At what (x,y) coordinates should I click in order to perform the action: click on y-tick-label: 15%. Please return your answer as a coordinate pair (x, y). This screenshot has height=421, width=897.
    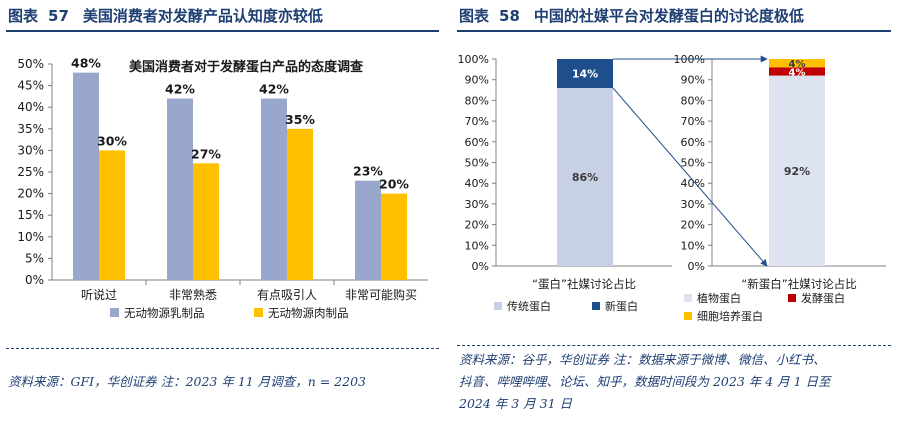
    Looking at the image, I should click on (30, 215).